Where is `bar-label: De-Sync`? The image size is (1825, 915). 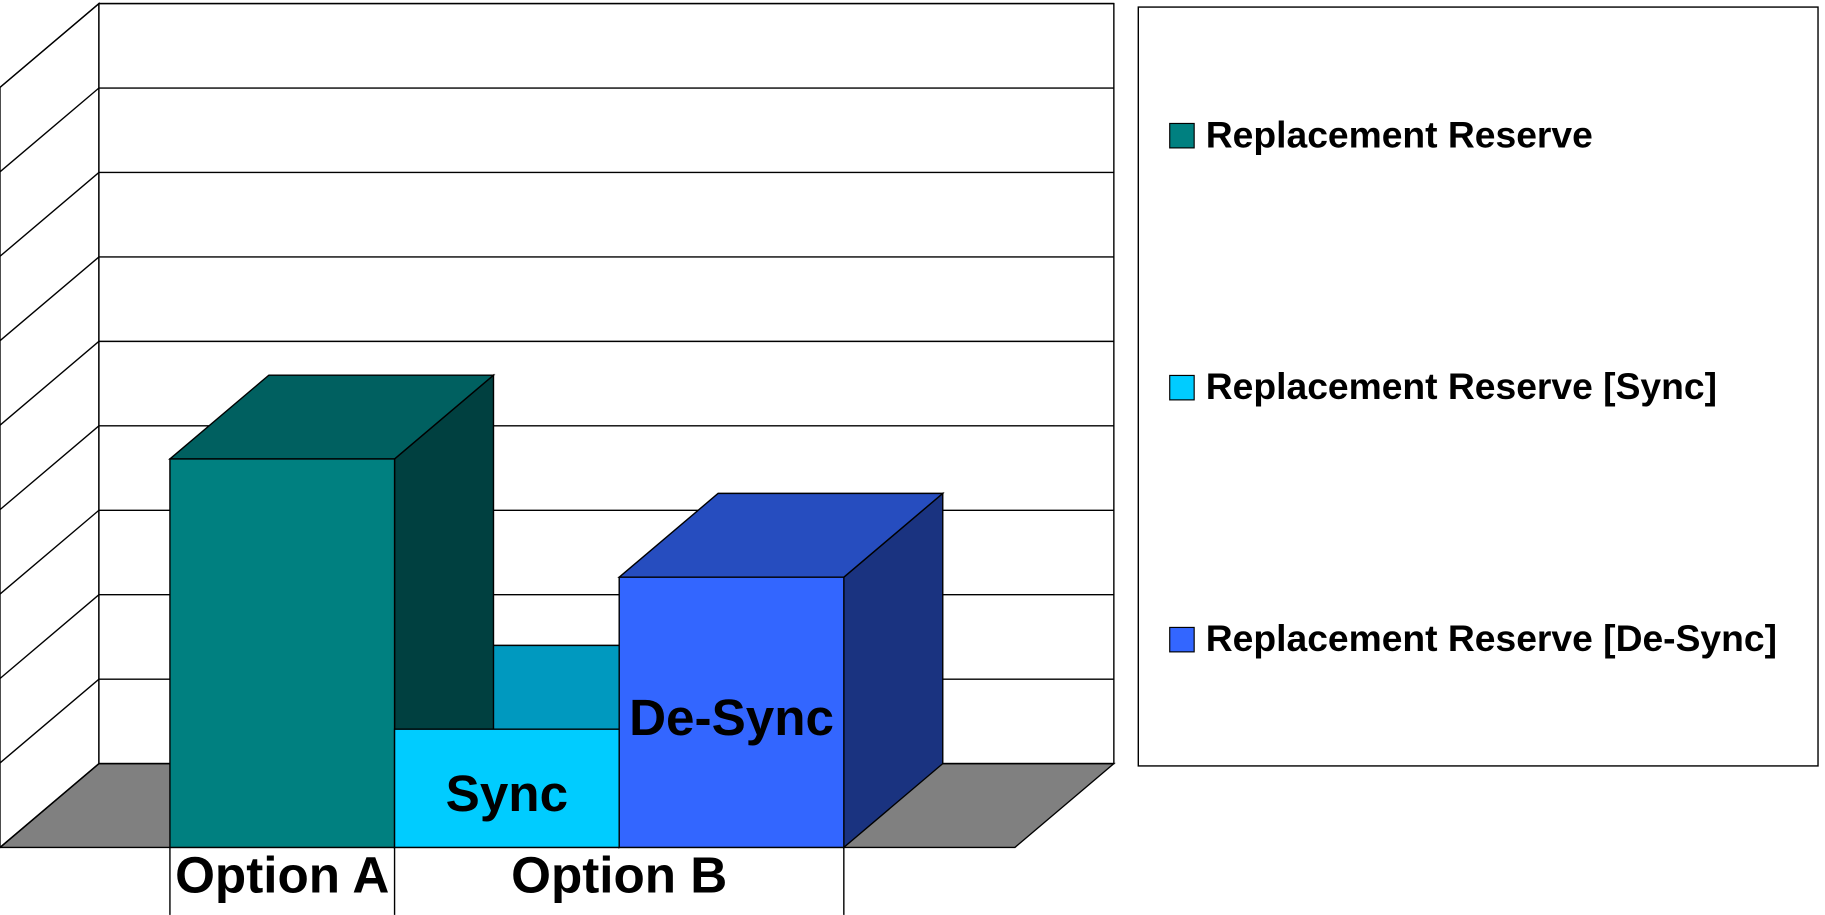
bar-label: De-Sync is located at coordinates (731, 717).